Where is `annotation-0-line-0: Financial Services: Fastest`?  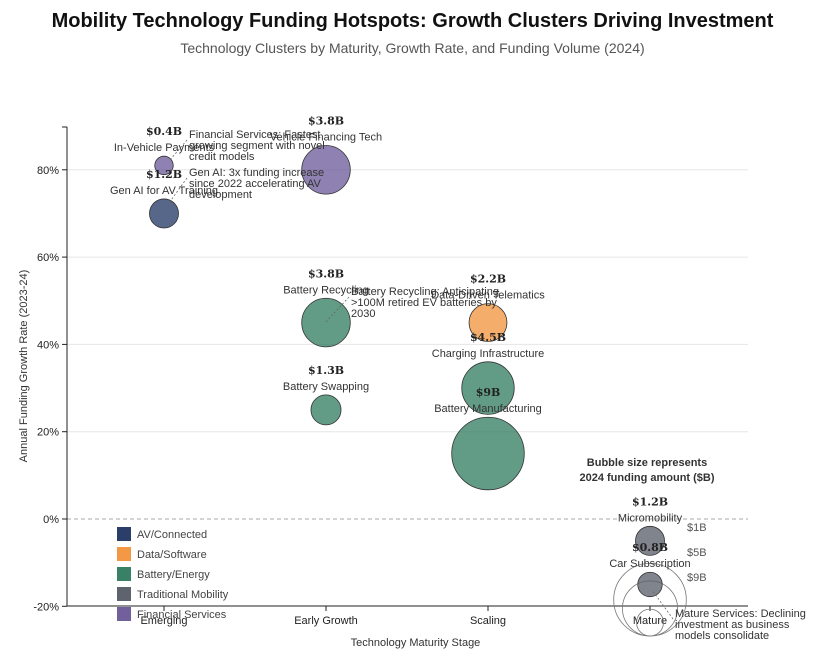 annotation-0-line-0: Financial Services: Fastest is located at coordinates (254, 135).